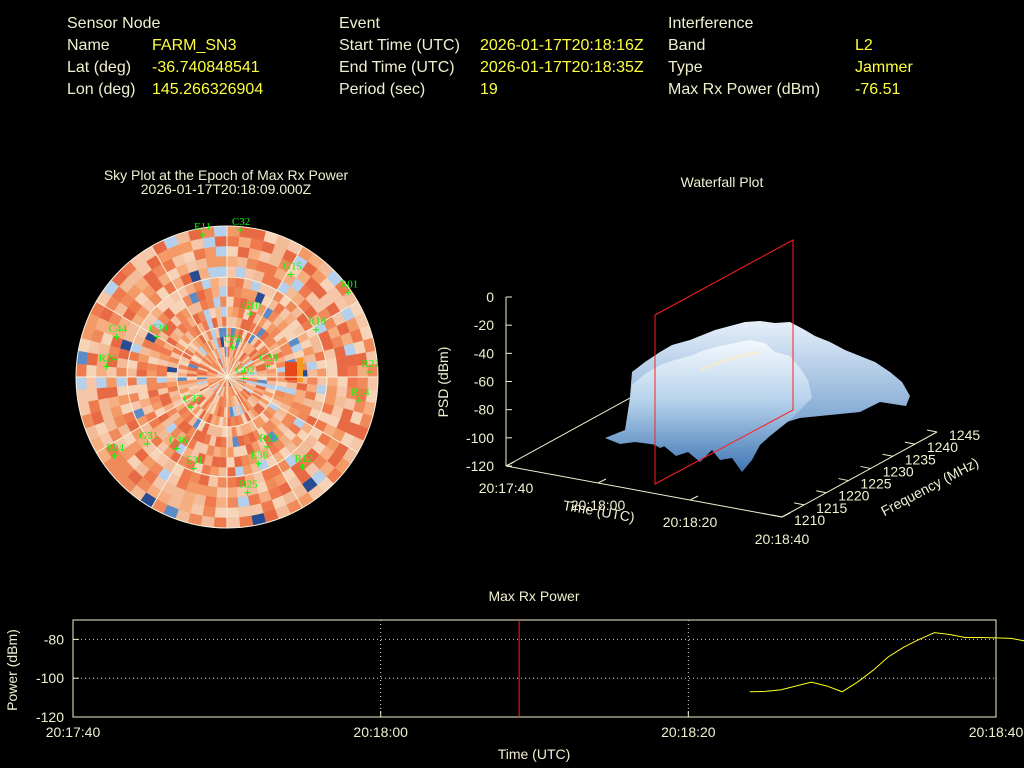 The height and width of the screenshot is (768, 1024). I want to click on satellite-r21: R21, so click(371, 367).